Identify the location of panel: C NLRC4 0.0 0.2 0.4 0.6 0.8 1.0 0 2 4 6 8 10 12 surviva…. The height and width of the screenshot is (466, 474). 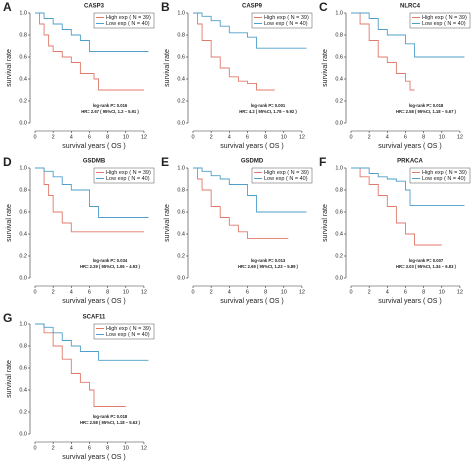
(395, 75).